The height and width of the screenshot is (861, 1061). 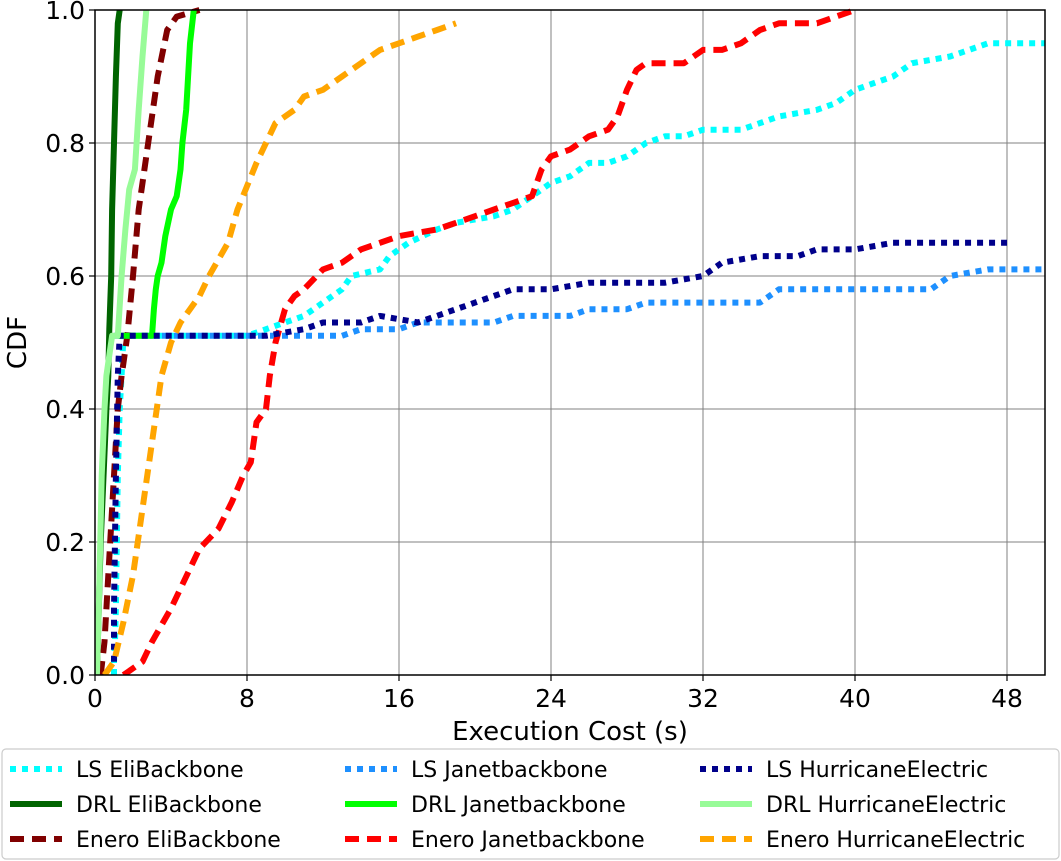 I want to click on legend-label: LS EliBackbone, so click(x=160, y=770).